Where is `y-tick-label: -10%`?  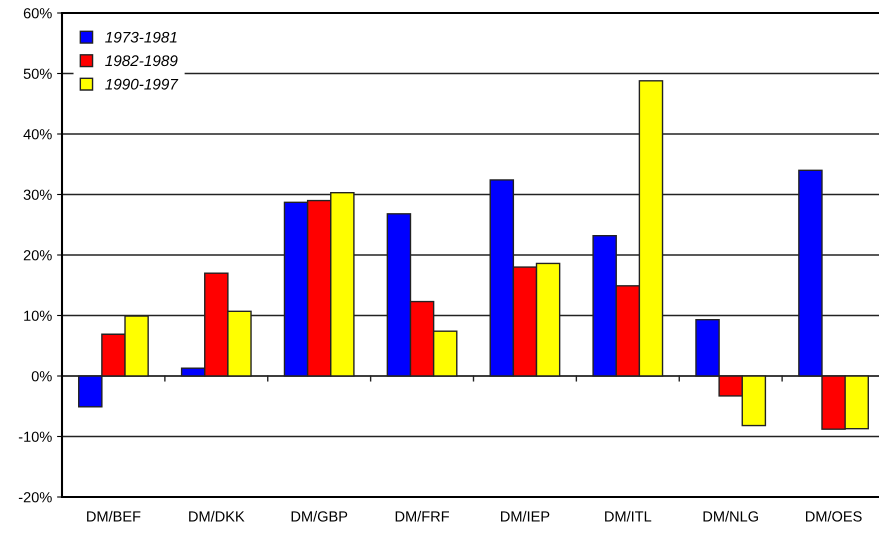
y-tick-label: -10% is located at coordinates (35, 437).